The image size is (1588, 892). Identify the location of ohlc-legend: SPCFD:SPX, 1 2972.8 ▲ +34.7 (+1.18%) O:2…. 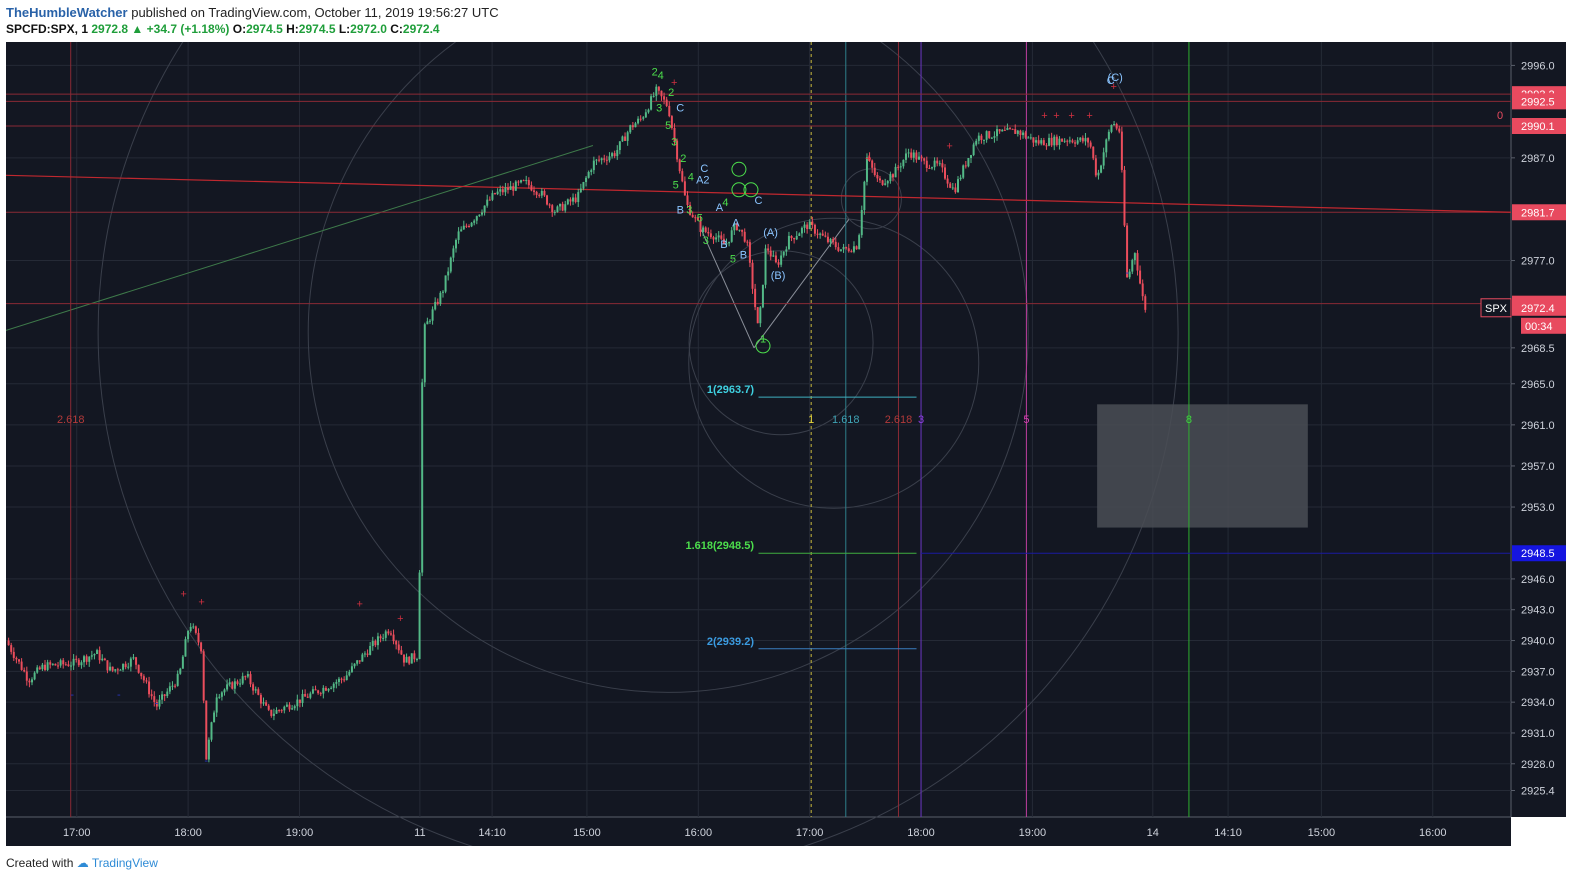
(223, 29).